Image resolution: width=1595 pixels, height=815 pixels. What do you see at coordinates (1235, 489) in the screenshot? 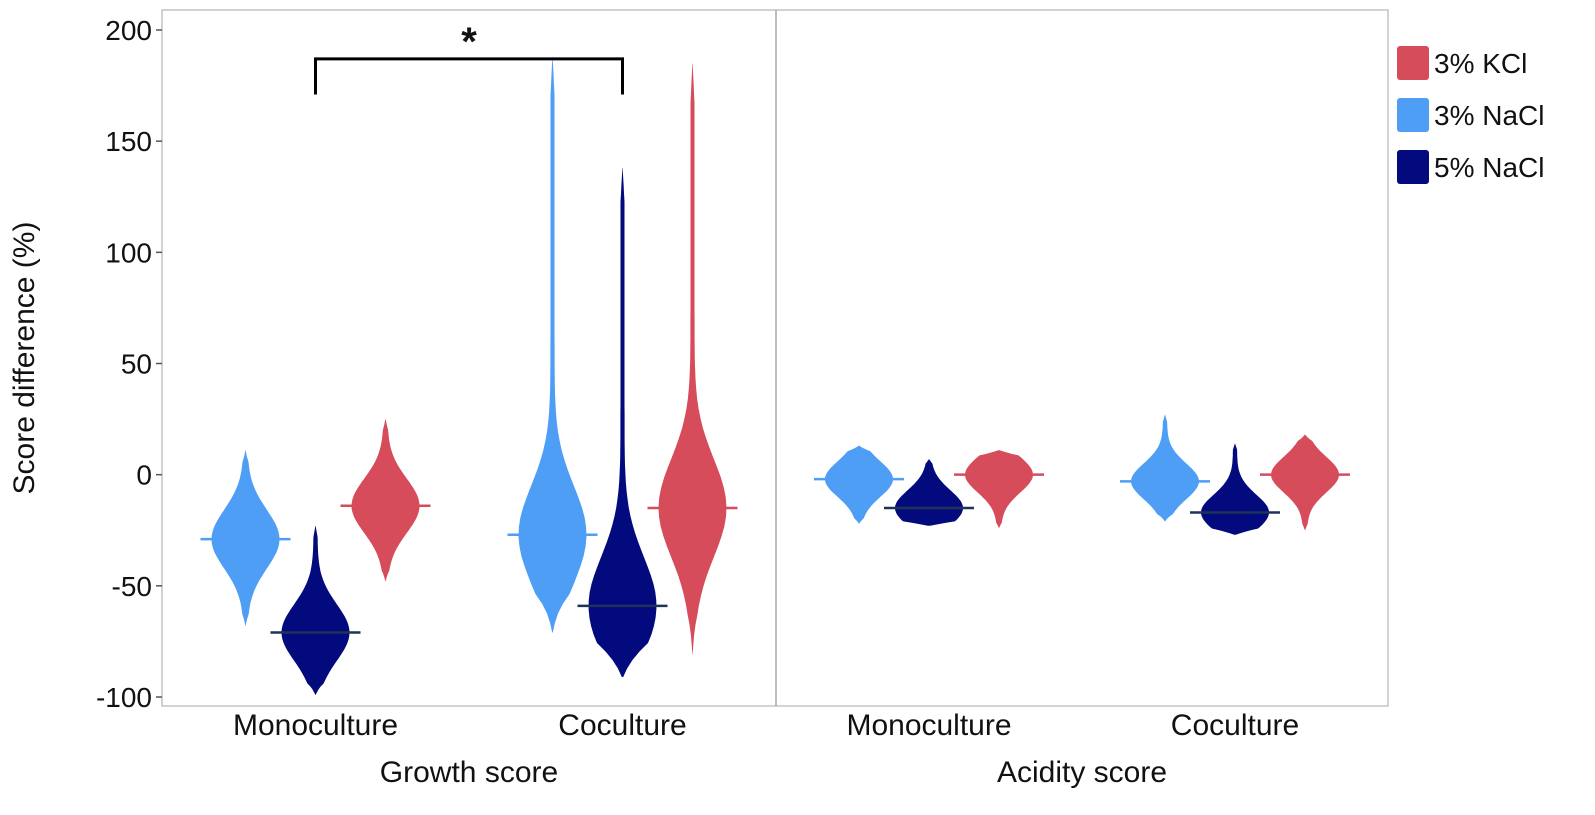
I see `violin-acidity-score-coculture-5pct-nacl` at bounding box center [1235, 489].